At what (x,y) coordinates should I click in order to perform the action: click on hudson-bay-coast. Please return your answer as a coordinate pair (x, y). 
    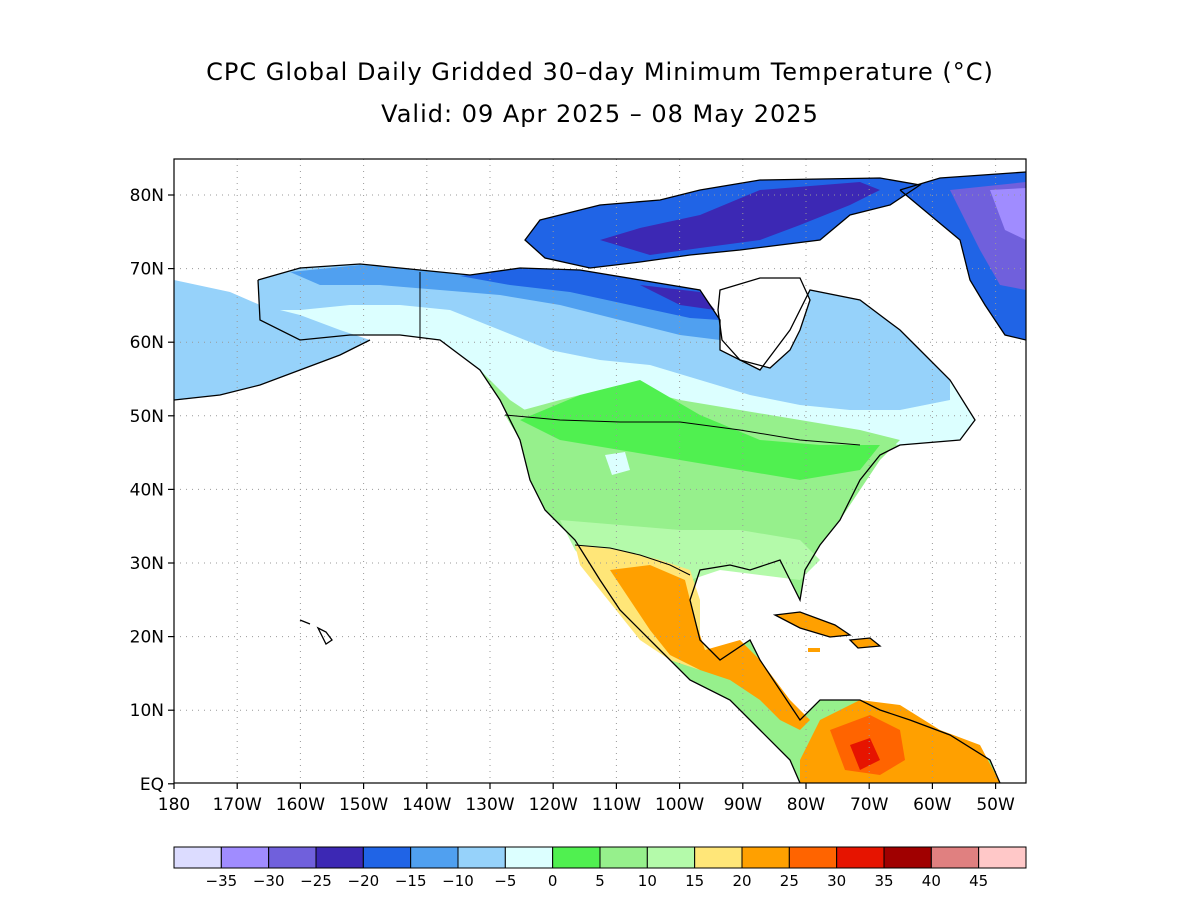
    Looking at the image, I should click on (764, 323).